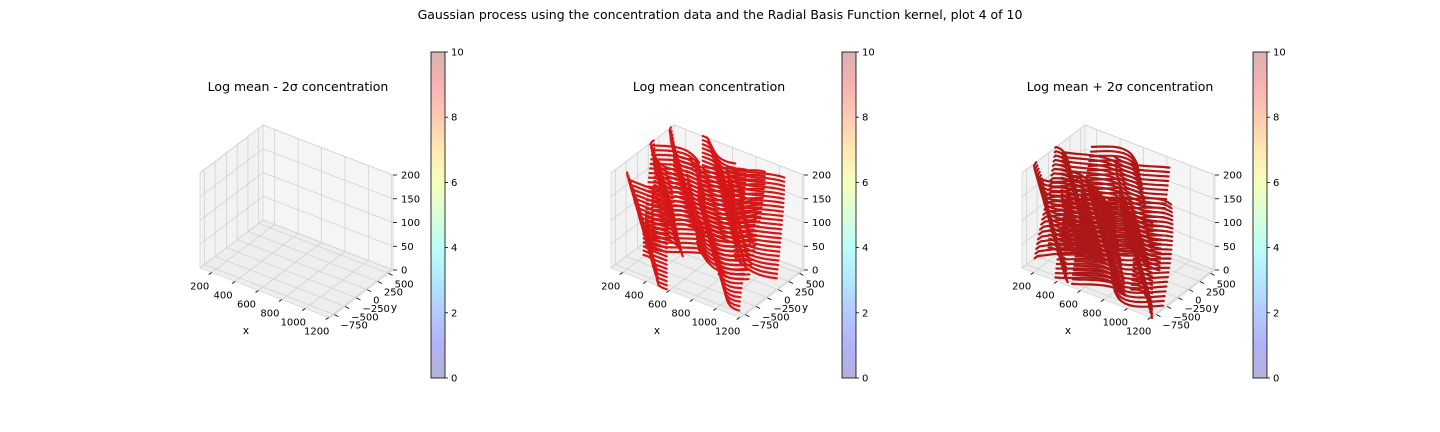 The width and height of the screenshot is (1440, 432). I want to click on colorbar-tick-label: 4, so click(1276, 248).